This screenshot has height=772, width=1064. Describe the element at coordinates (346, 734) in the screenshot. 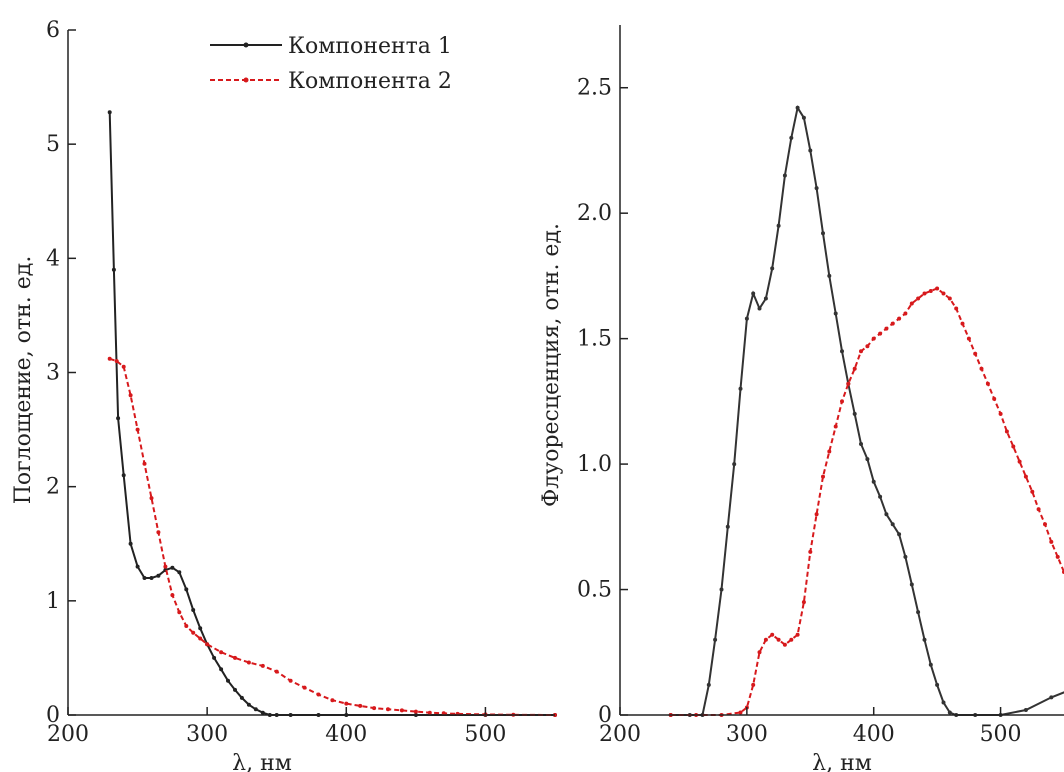

I see `absorption-x-tick-label: 400` at that location.